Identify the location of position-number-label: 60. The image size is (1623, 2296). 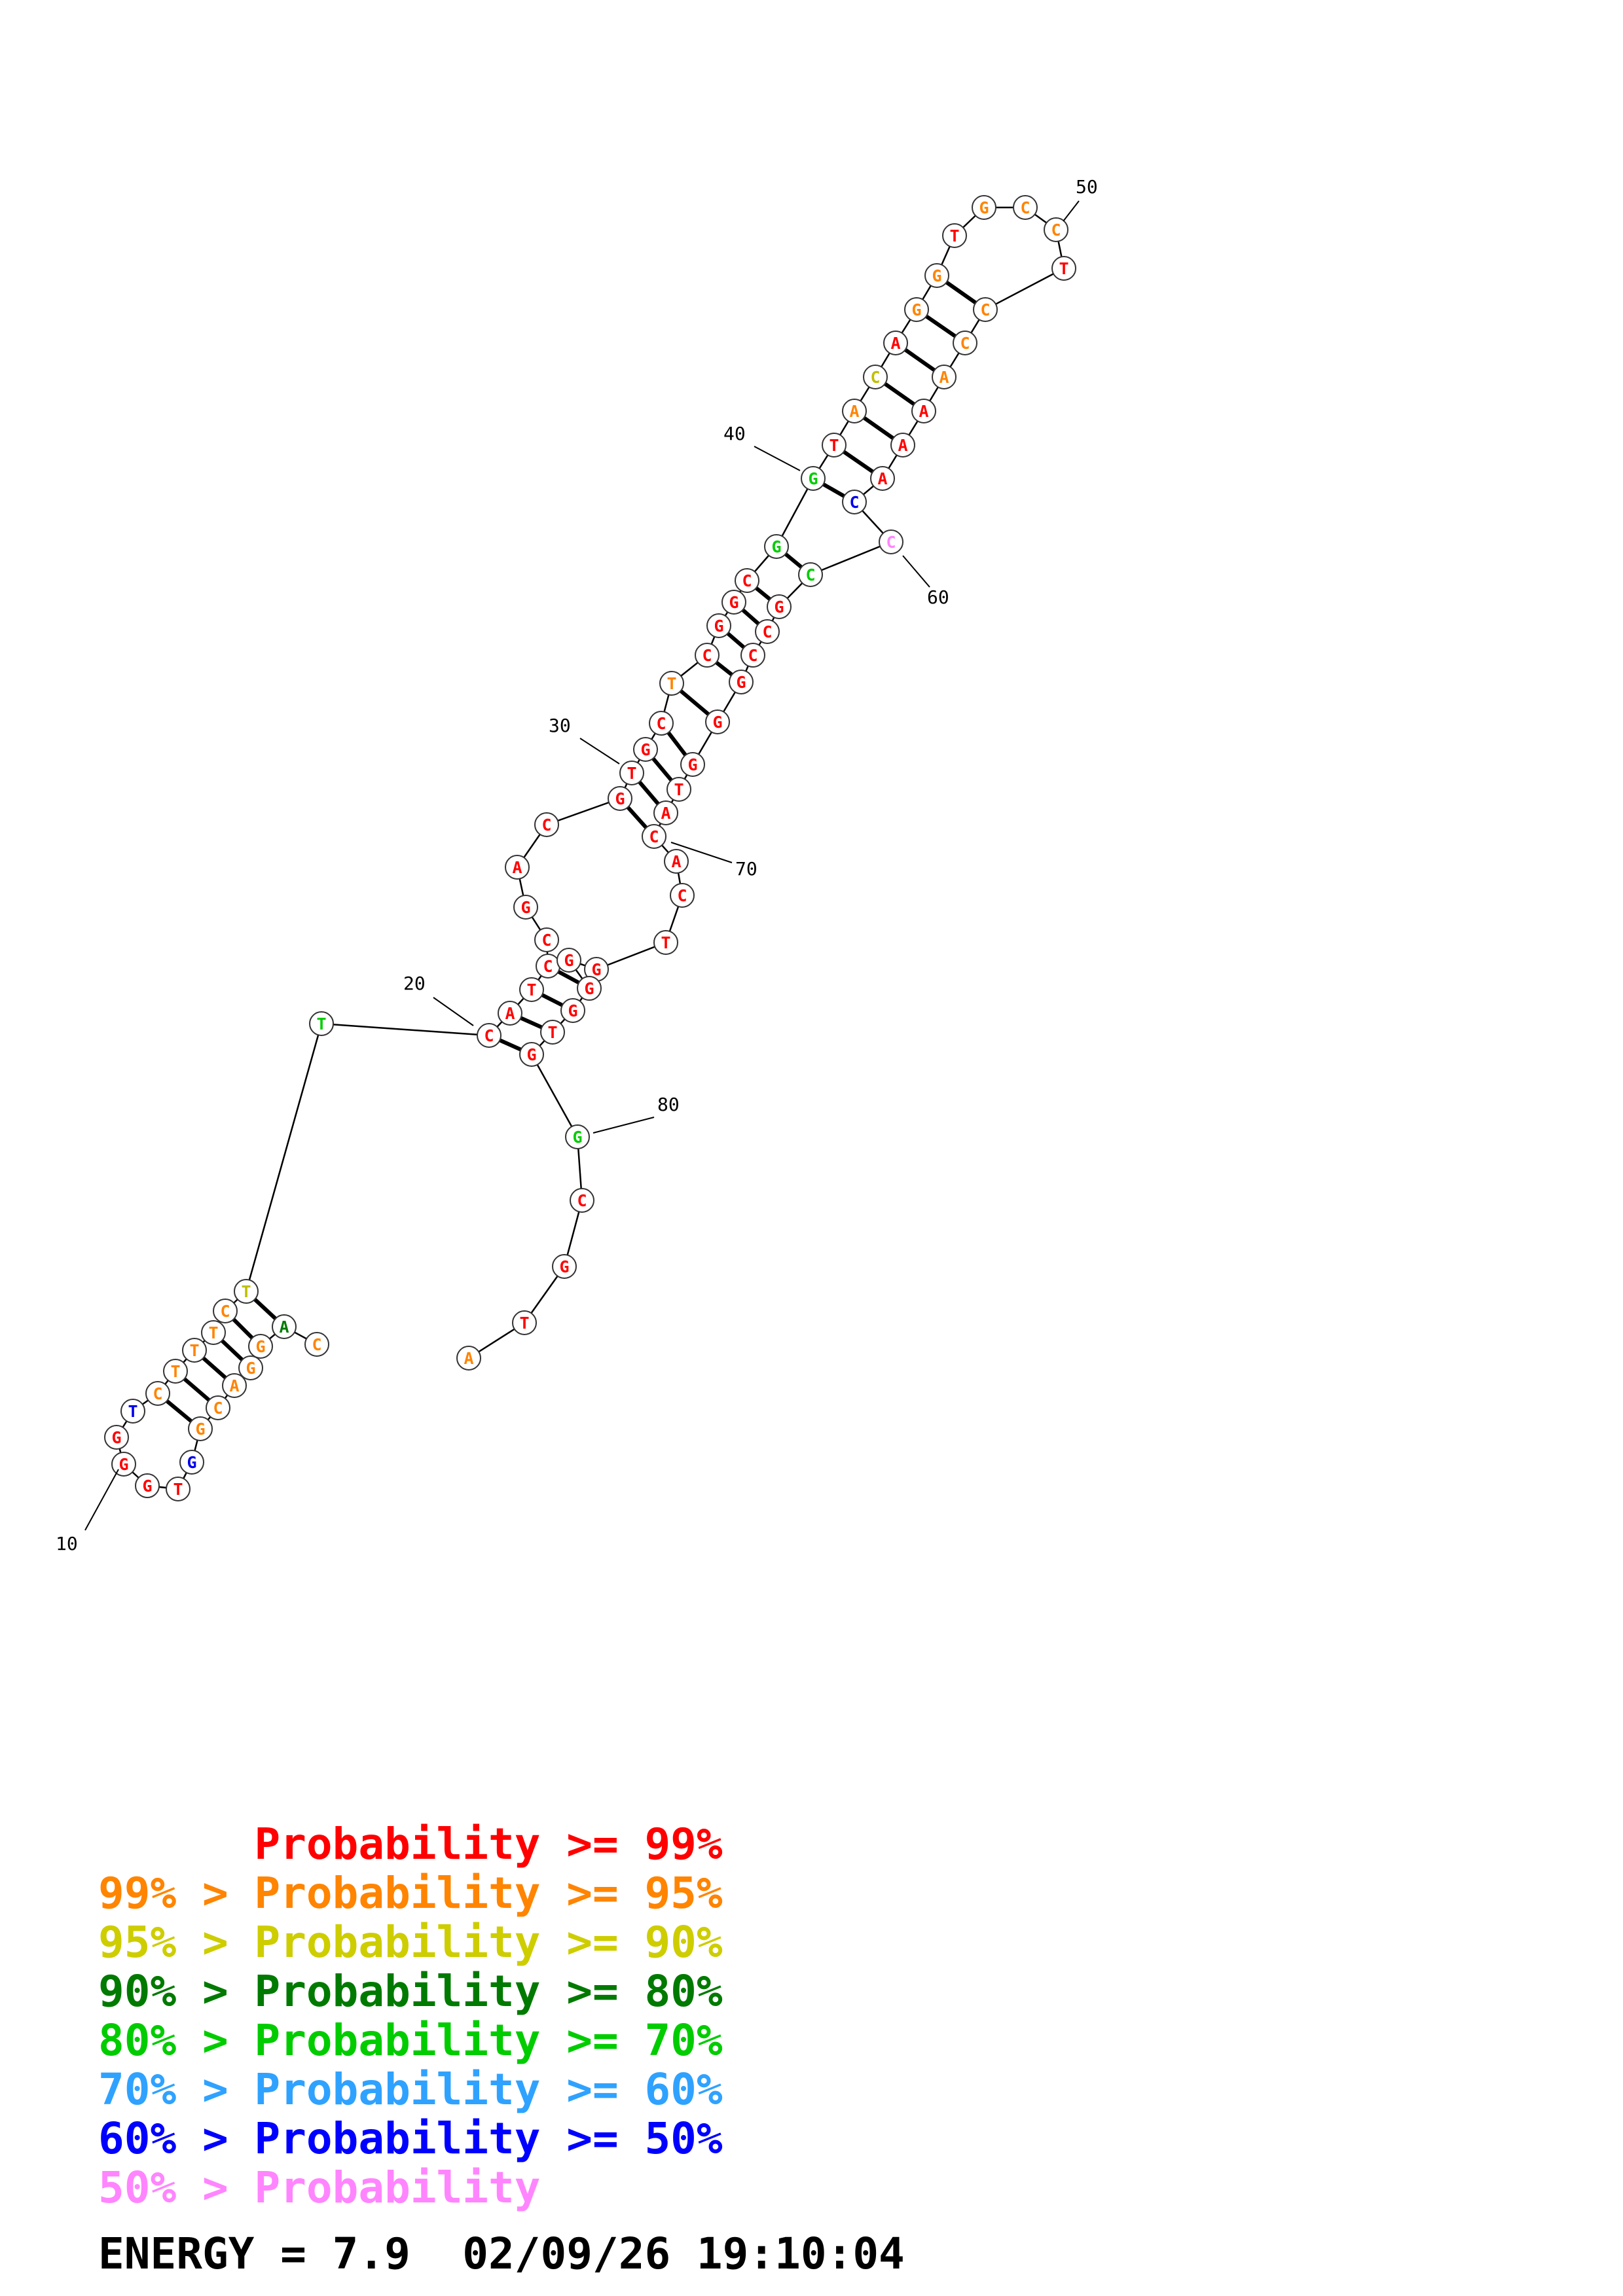
(938, 597).